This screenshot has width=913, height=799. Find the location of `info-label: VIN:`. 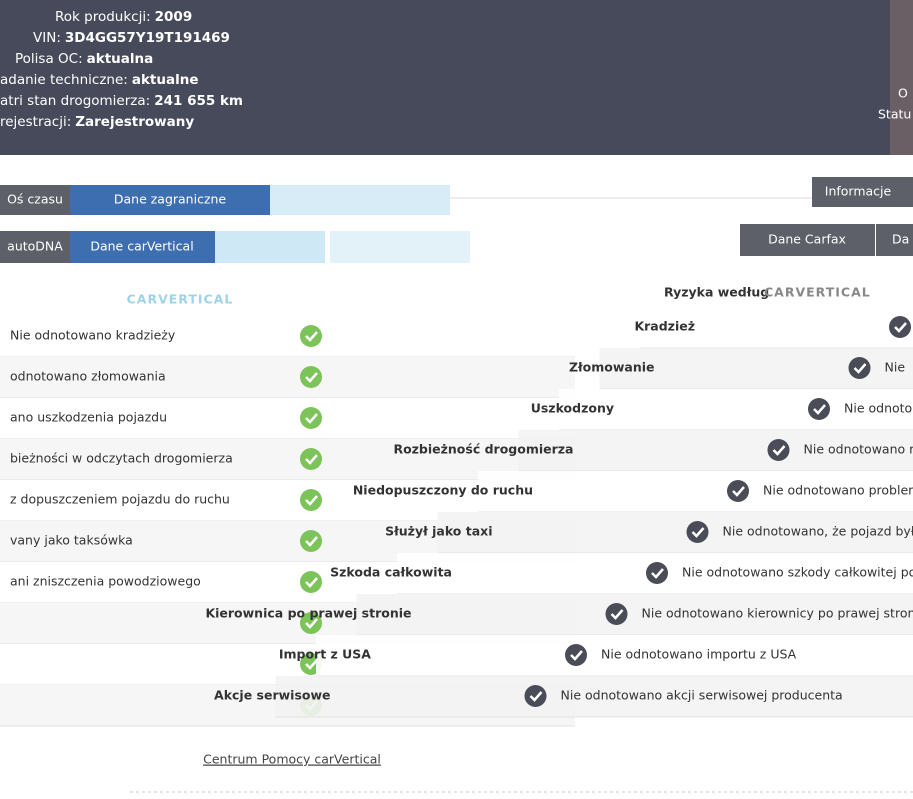

info-label: VIN: is located at coordinates (47, 38).